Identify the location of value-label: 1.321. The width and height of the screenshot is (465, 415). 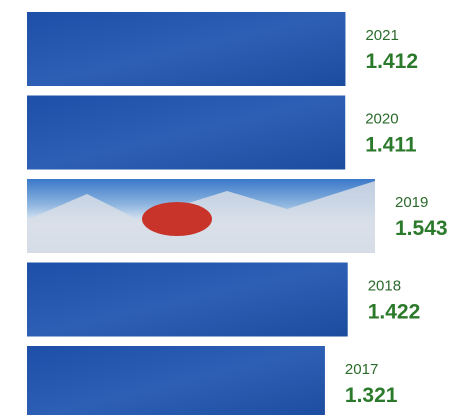
(371, 395).